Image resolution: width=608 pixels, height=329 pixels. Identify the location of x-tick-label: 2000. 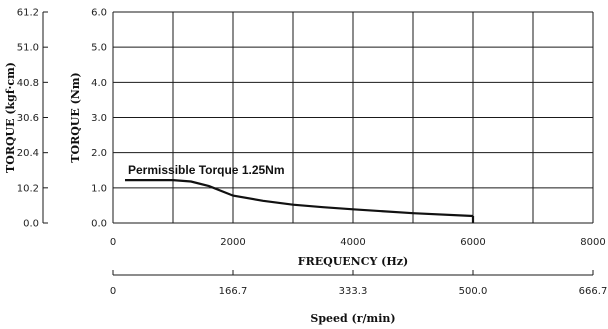
(232, 242).